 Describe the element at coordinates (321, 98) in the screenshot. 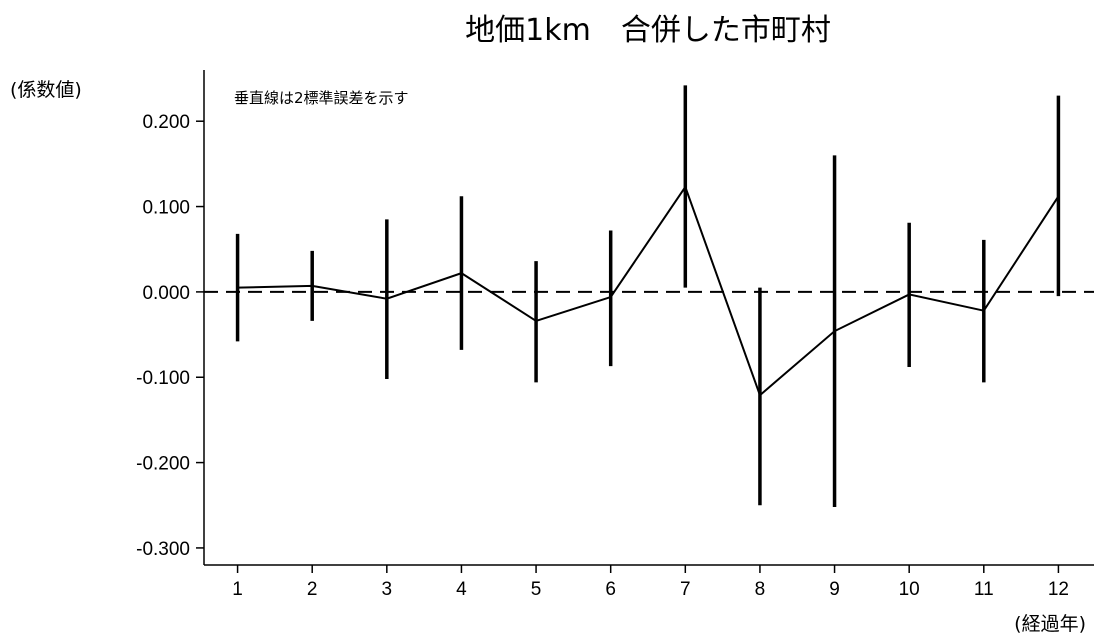

I see `errorbar-note: 垂直線は2標準誤差を示す` at that location.